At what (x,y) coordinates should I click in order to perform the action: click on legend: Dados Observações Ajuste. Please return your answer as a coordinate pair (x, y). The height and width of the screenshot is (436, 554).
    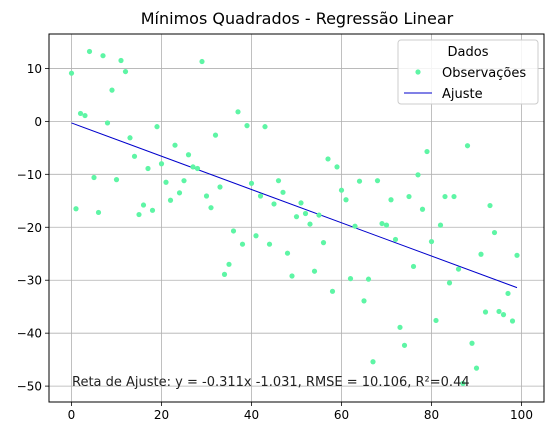
    Looking at the image, I should click on (468, 72).